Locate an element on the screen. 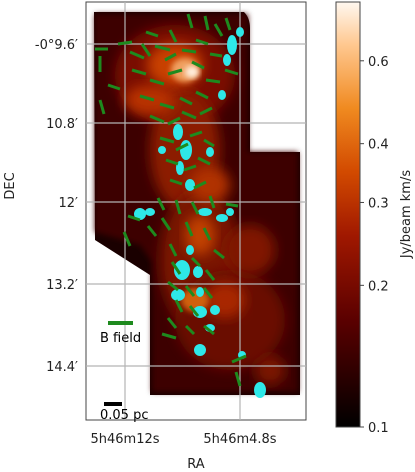  scale-bar: 0.05 pc is located at coordinates (124, 412).